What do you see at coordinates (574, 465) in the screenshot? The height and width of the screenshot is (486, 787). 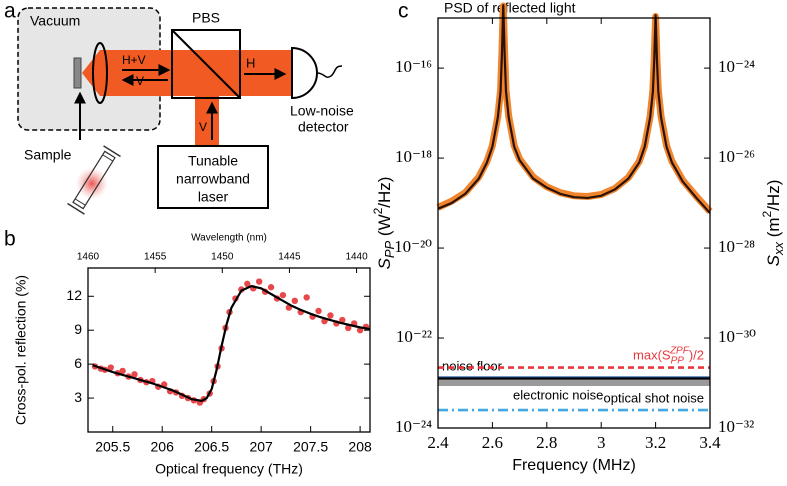 I see `x-axis-label: Frequency (MHz)` at bounding box center [574, 465].